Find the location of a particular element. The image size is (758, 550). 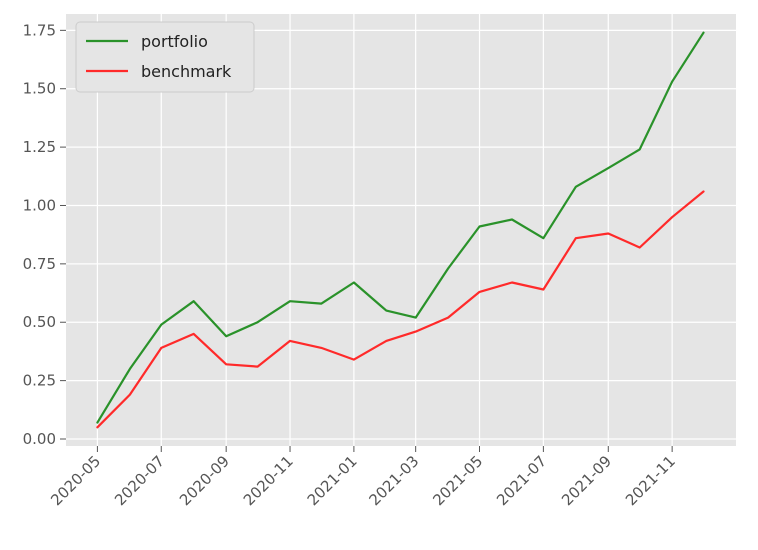

x-tick-label: 2021-07 is located at coordinates (521, 480).